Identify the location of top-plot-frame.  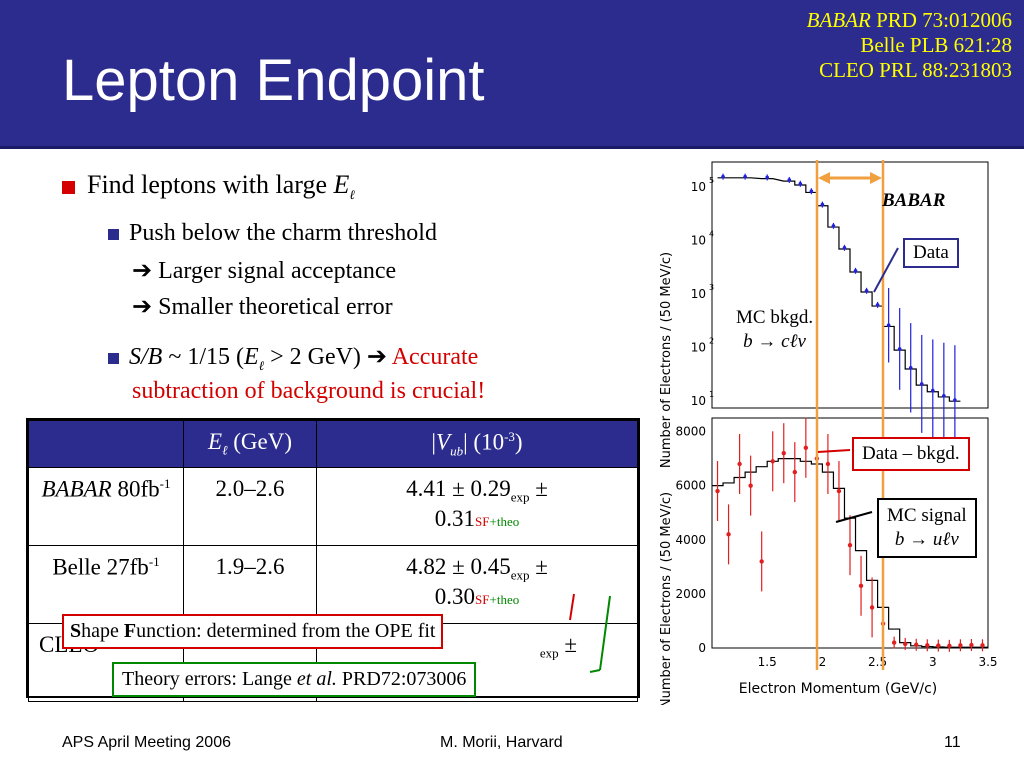
(850, 285).